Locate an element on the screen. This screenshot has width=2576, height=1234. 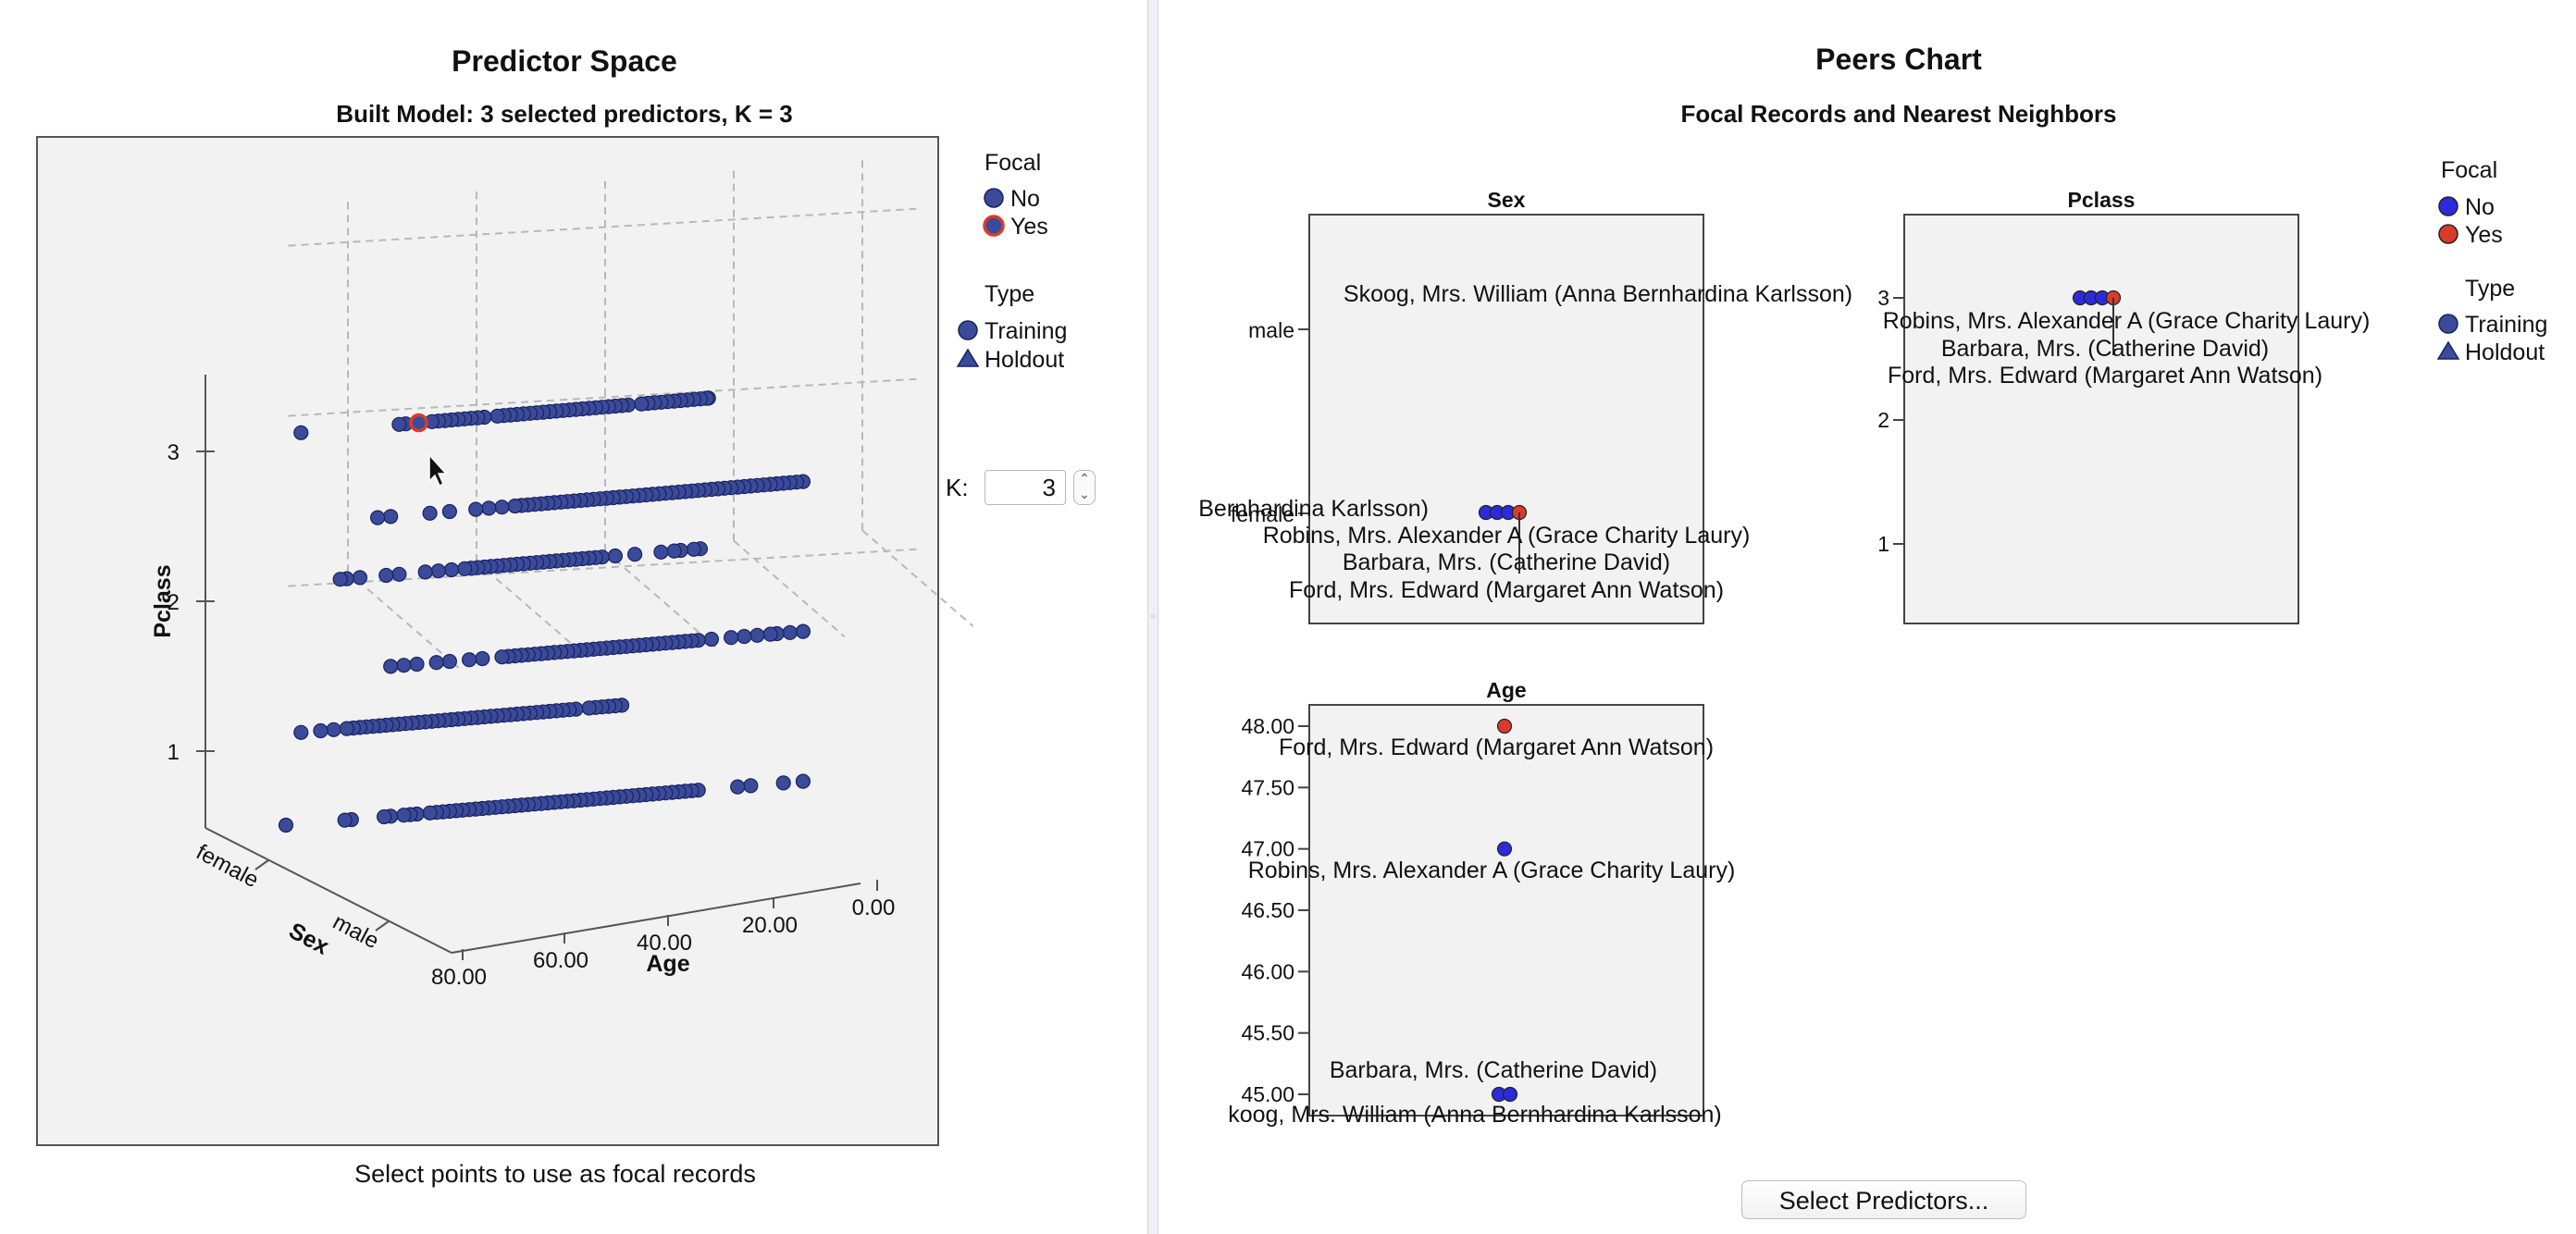
pclass-tick-label: 1 is located at coordinates (173, 753).